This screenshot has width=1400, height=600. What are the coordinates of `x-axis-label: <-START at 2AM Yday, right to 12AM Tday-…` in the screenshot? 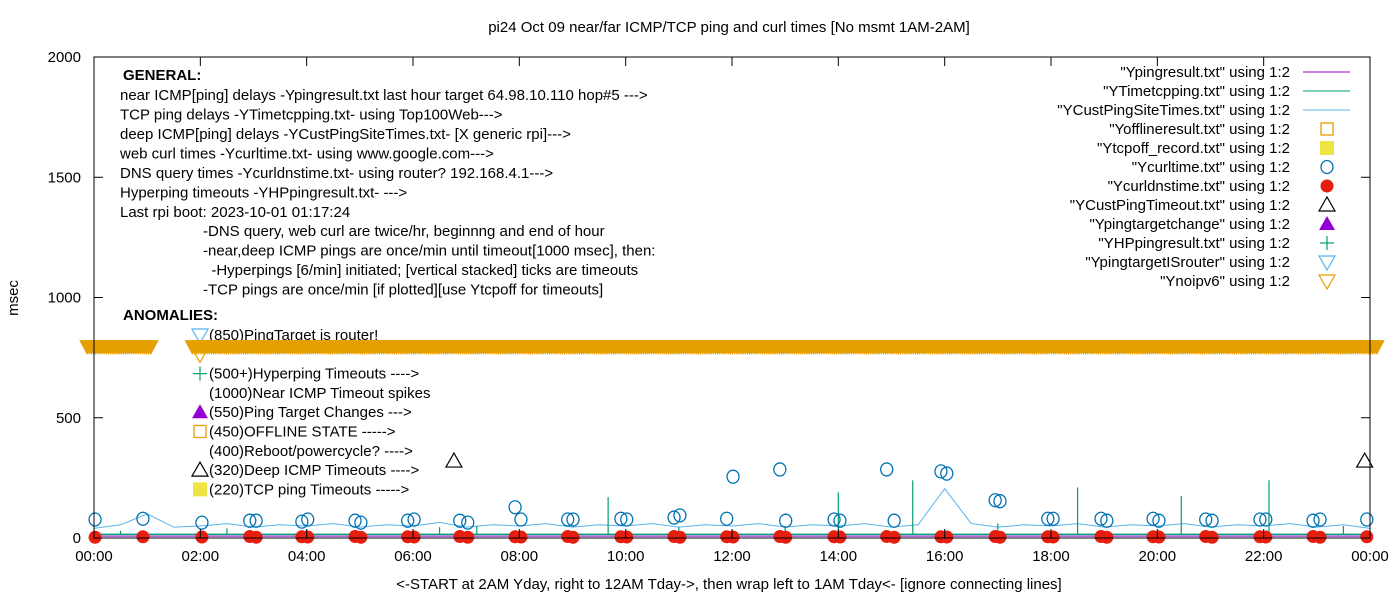 It's located at (728, 584).